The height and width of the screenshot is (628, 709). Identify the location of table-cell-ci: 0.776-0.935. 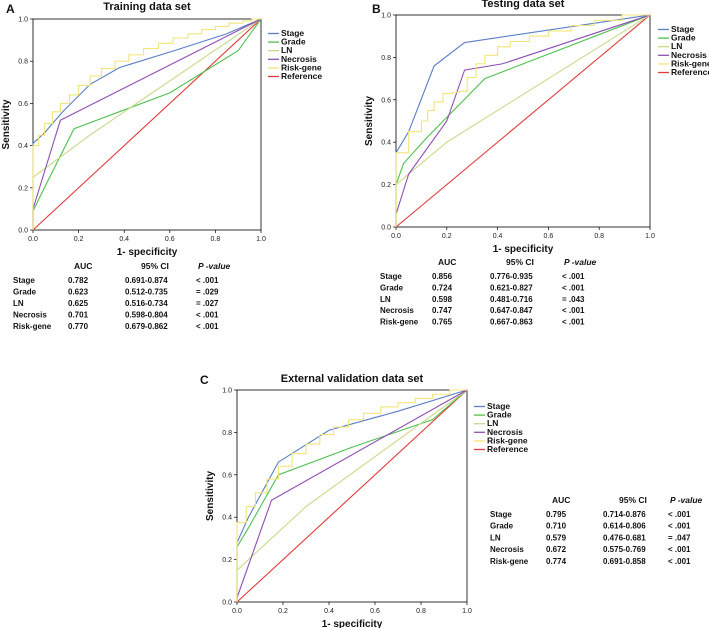
(511, 276).